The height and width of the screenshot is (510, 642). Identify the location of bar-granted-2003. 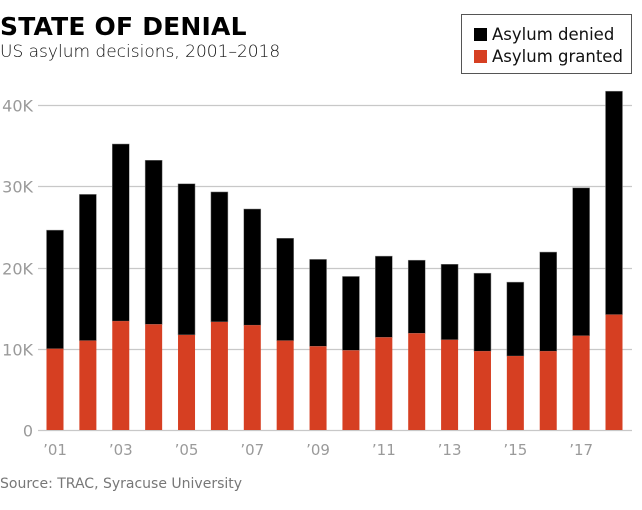
(121, 375).